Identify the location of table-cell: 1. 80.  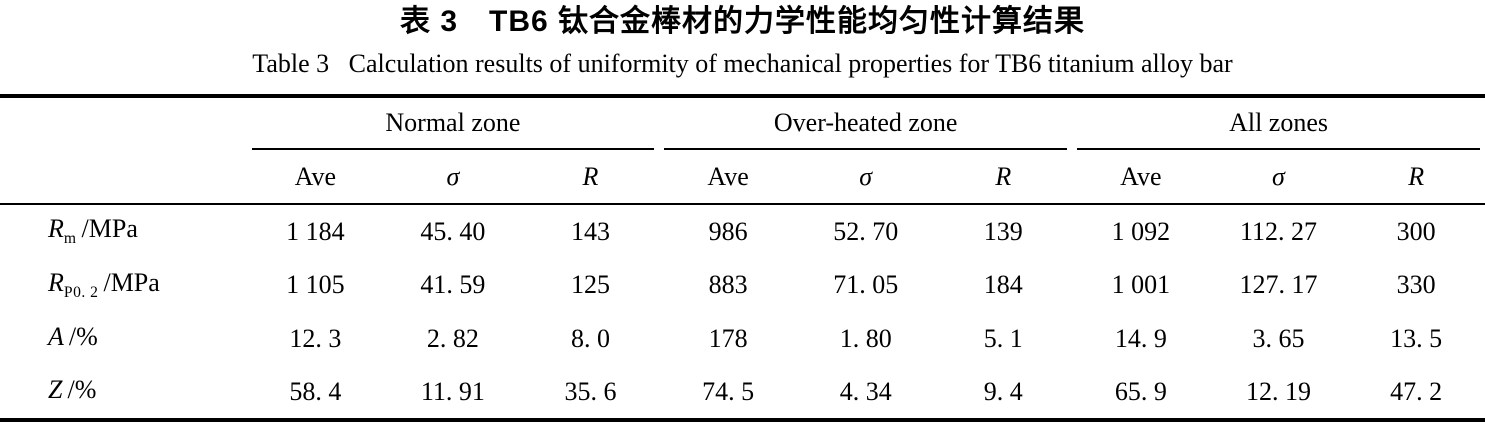
(865, 338).